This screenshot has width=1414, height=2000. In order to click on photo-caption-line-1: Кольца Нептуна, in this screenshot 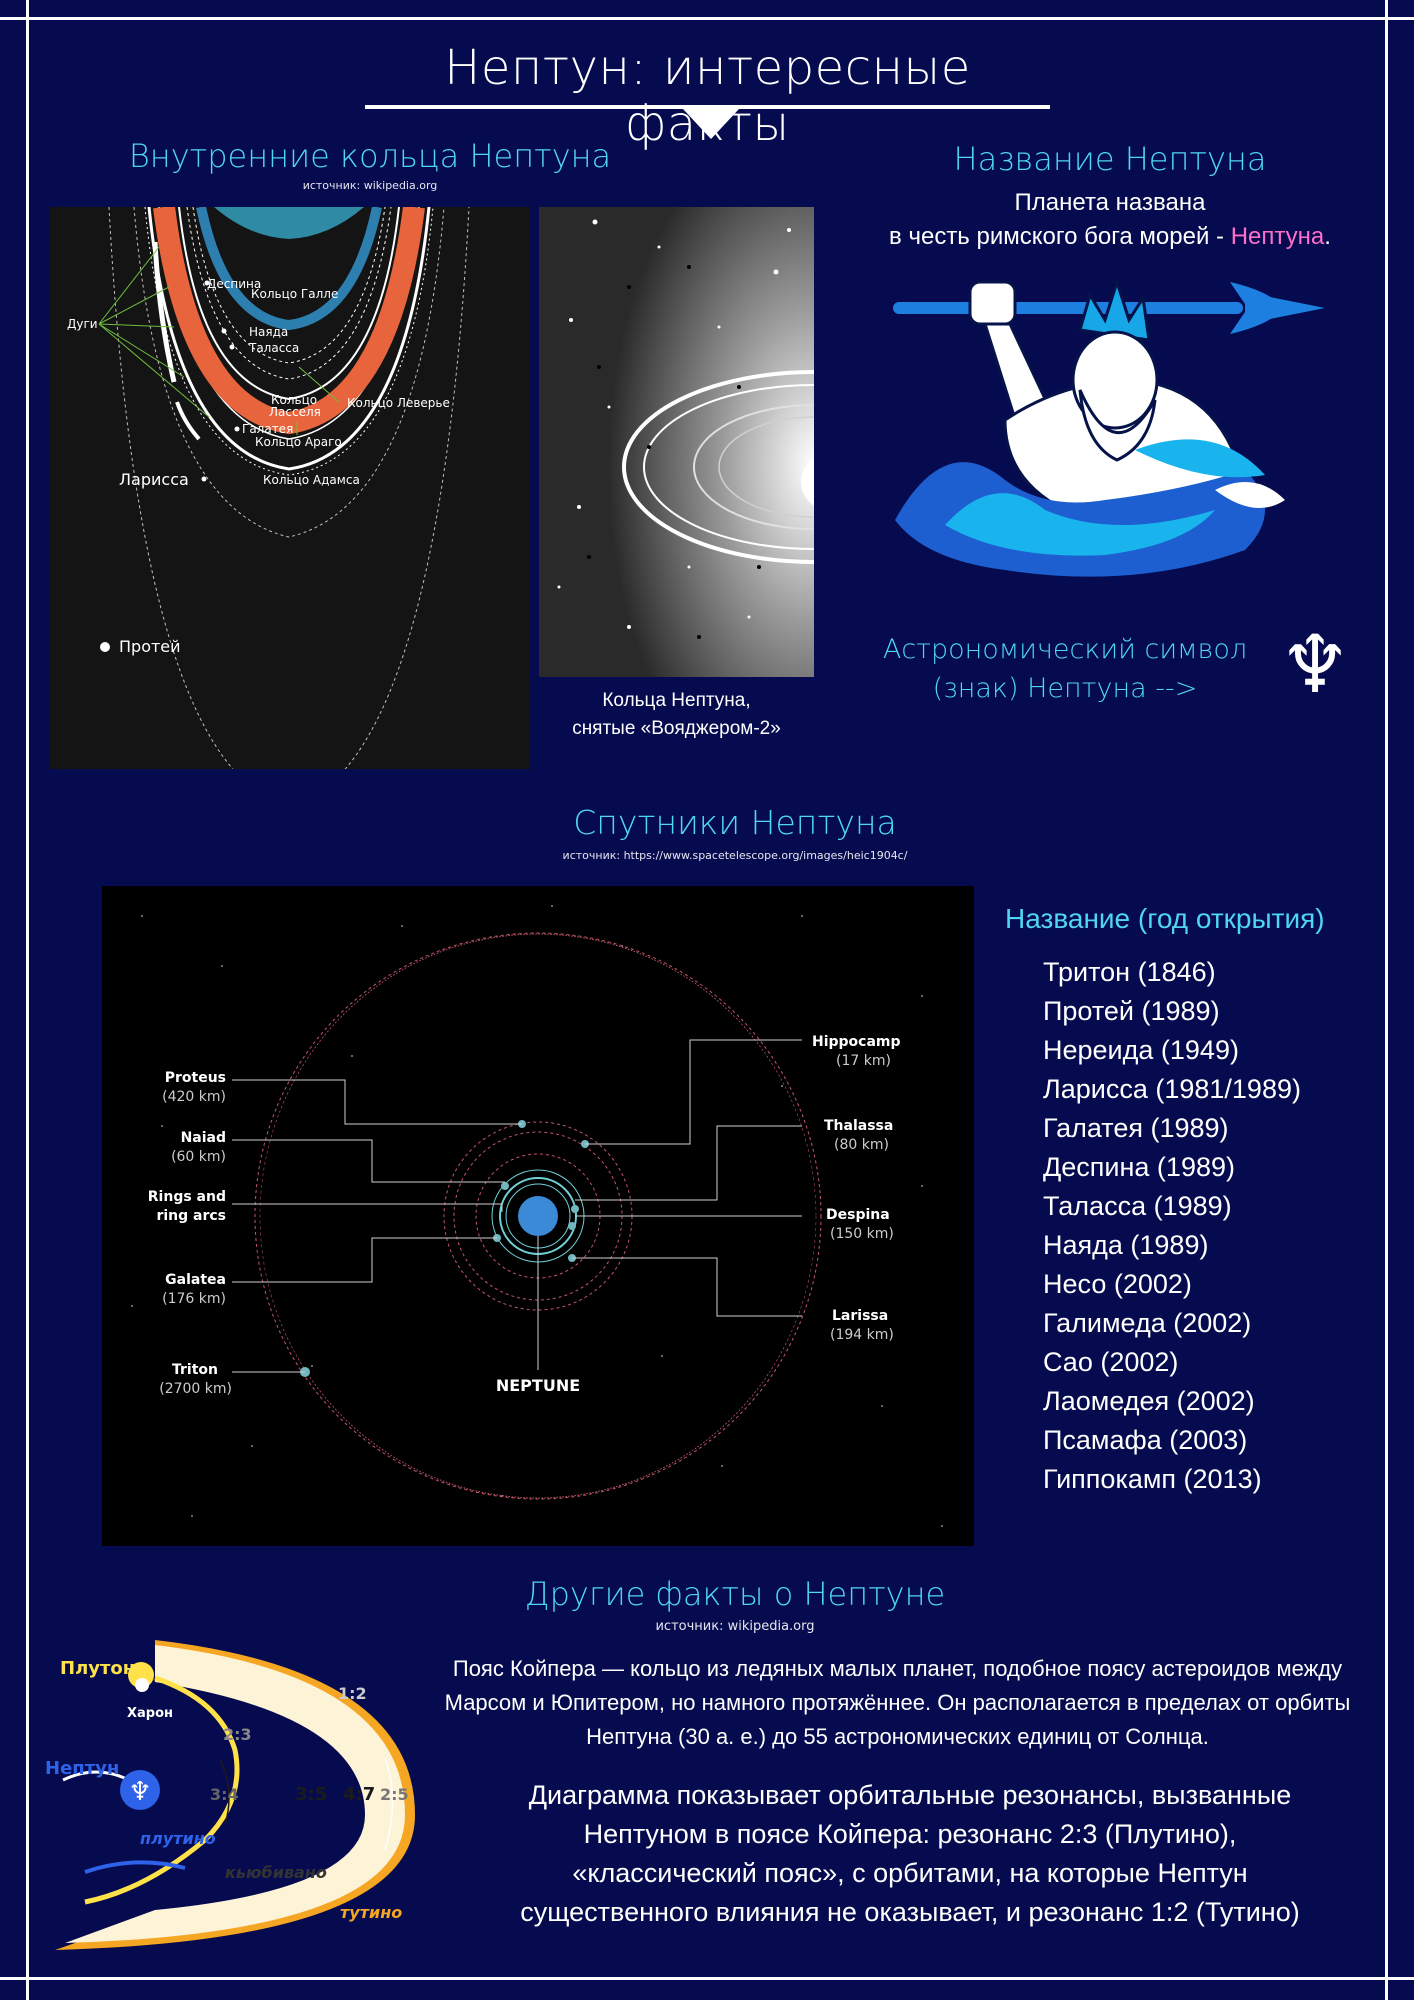, I will do `click(676, 700)`.